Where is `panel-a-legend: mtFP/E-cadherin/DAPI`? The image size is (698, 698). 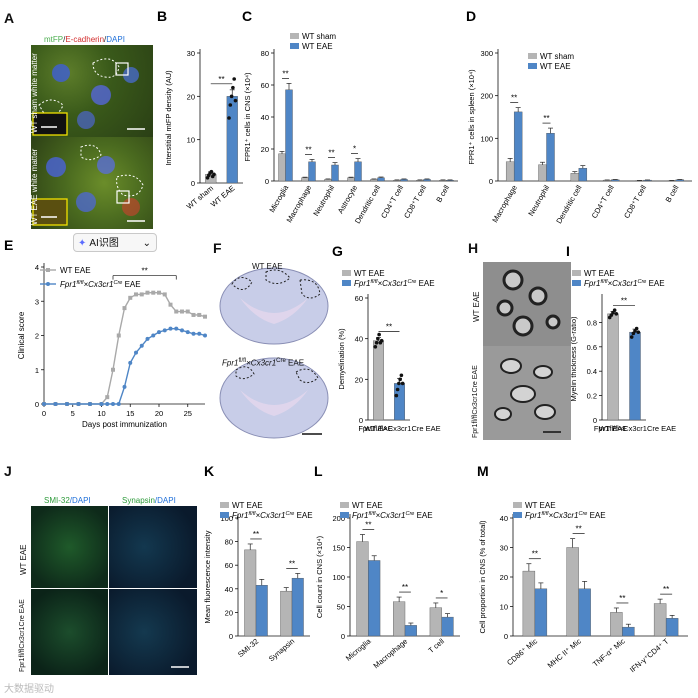 panel-a-legend: mtFP/E-cadherin/DAPI is located at coordinates (84, 39).